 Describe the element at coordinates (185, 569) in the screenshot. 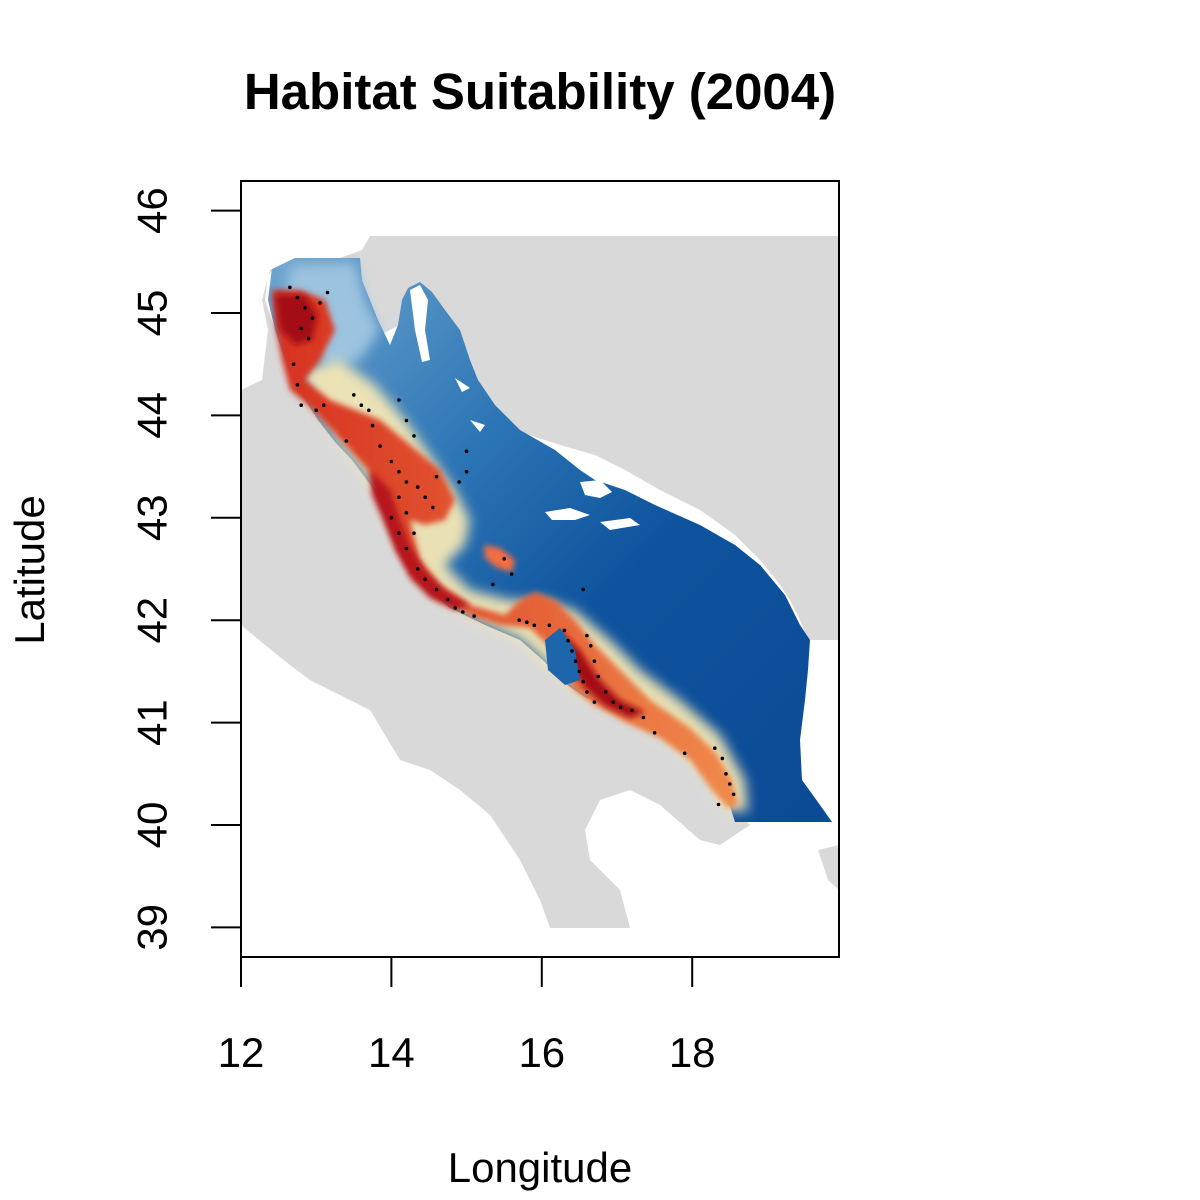

I see `y-axis: 39 40 41 42 43 44 45 46` at that location.